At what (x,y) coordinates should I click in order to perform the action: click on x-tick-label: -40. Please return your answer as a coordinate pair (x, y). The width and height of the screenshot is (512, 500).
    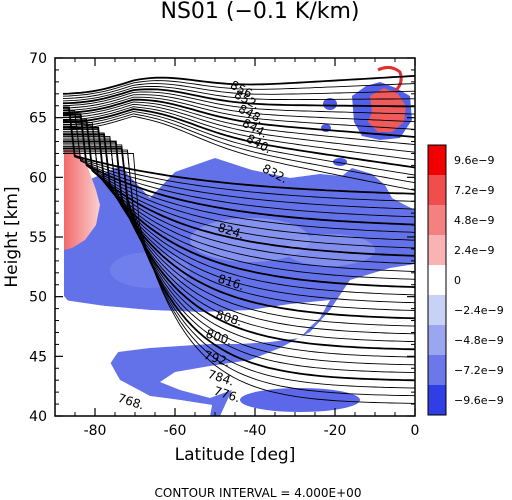
    Looking at the image, I should click on (255, 431).